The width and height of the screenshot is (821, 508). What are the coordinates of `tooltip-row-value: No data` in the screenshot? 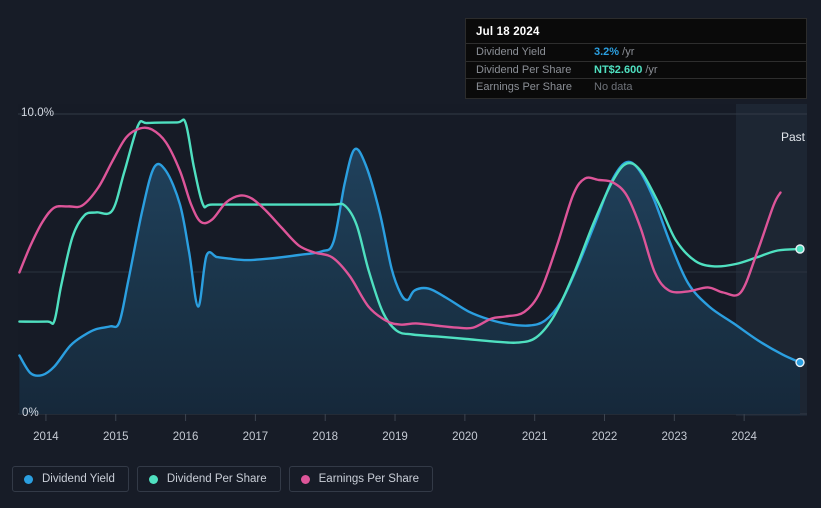 It's located at (613, 87).